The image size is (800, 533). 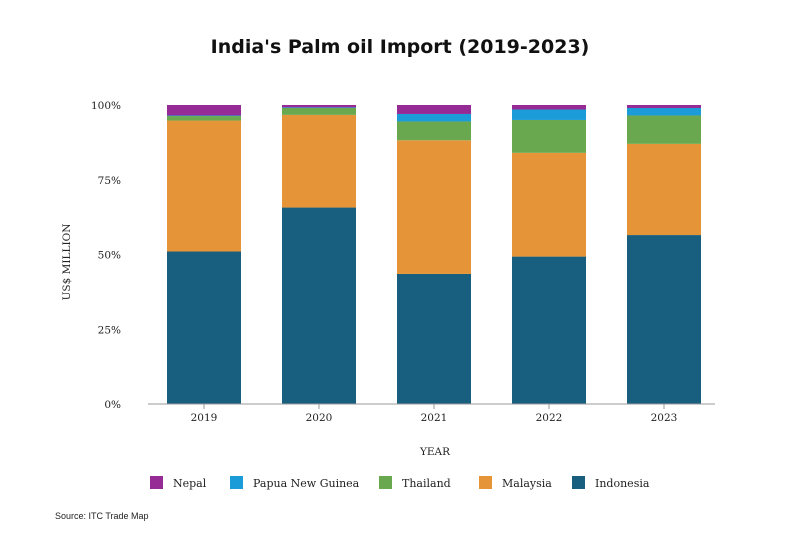 What do you see at coordinates (434, 117) in the screenshot?
I see `bar-papua-new-guinea-2021` at bounding box center [434, 117].